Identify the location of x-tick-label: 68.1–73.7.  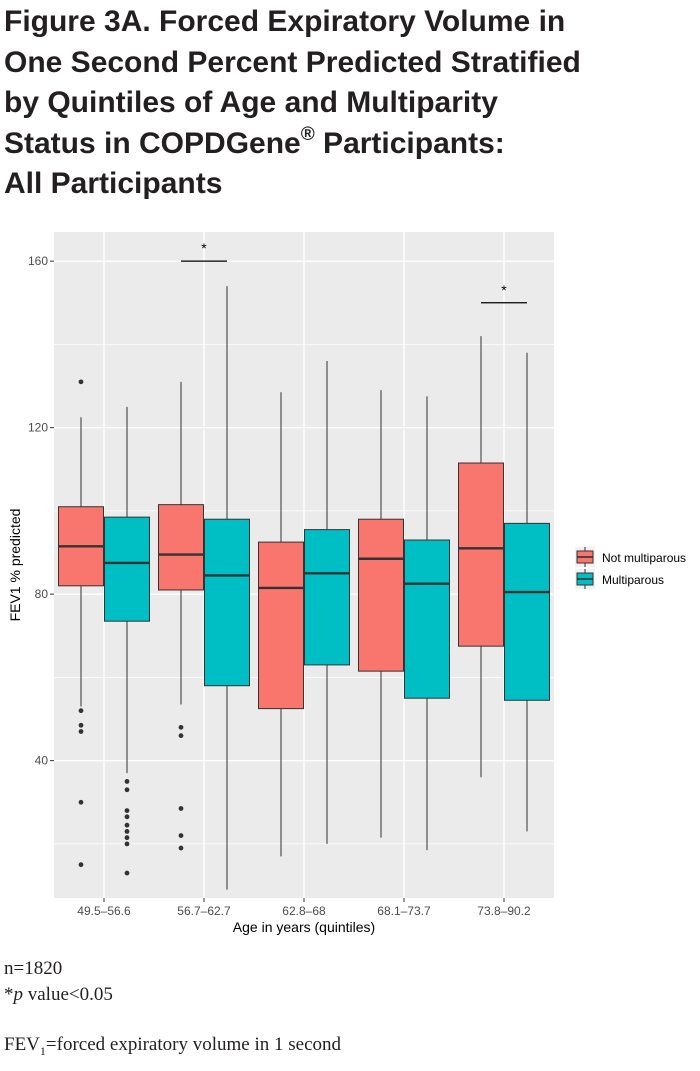
(404, 911).